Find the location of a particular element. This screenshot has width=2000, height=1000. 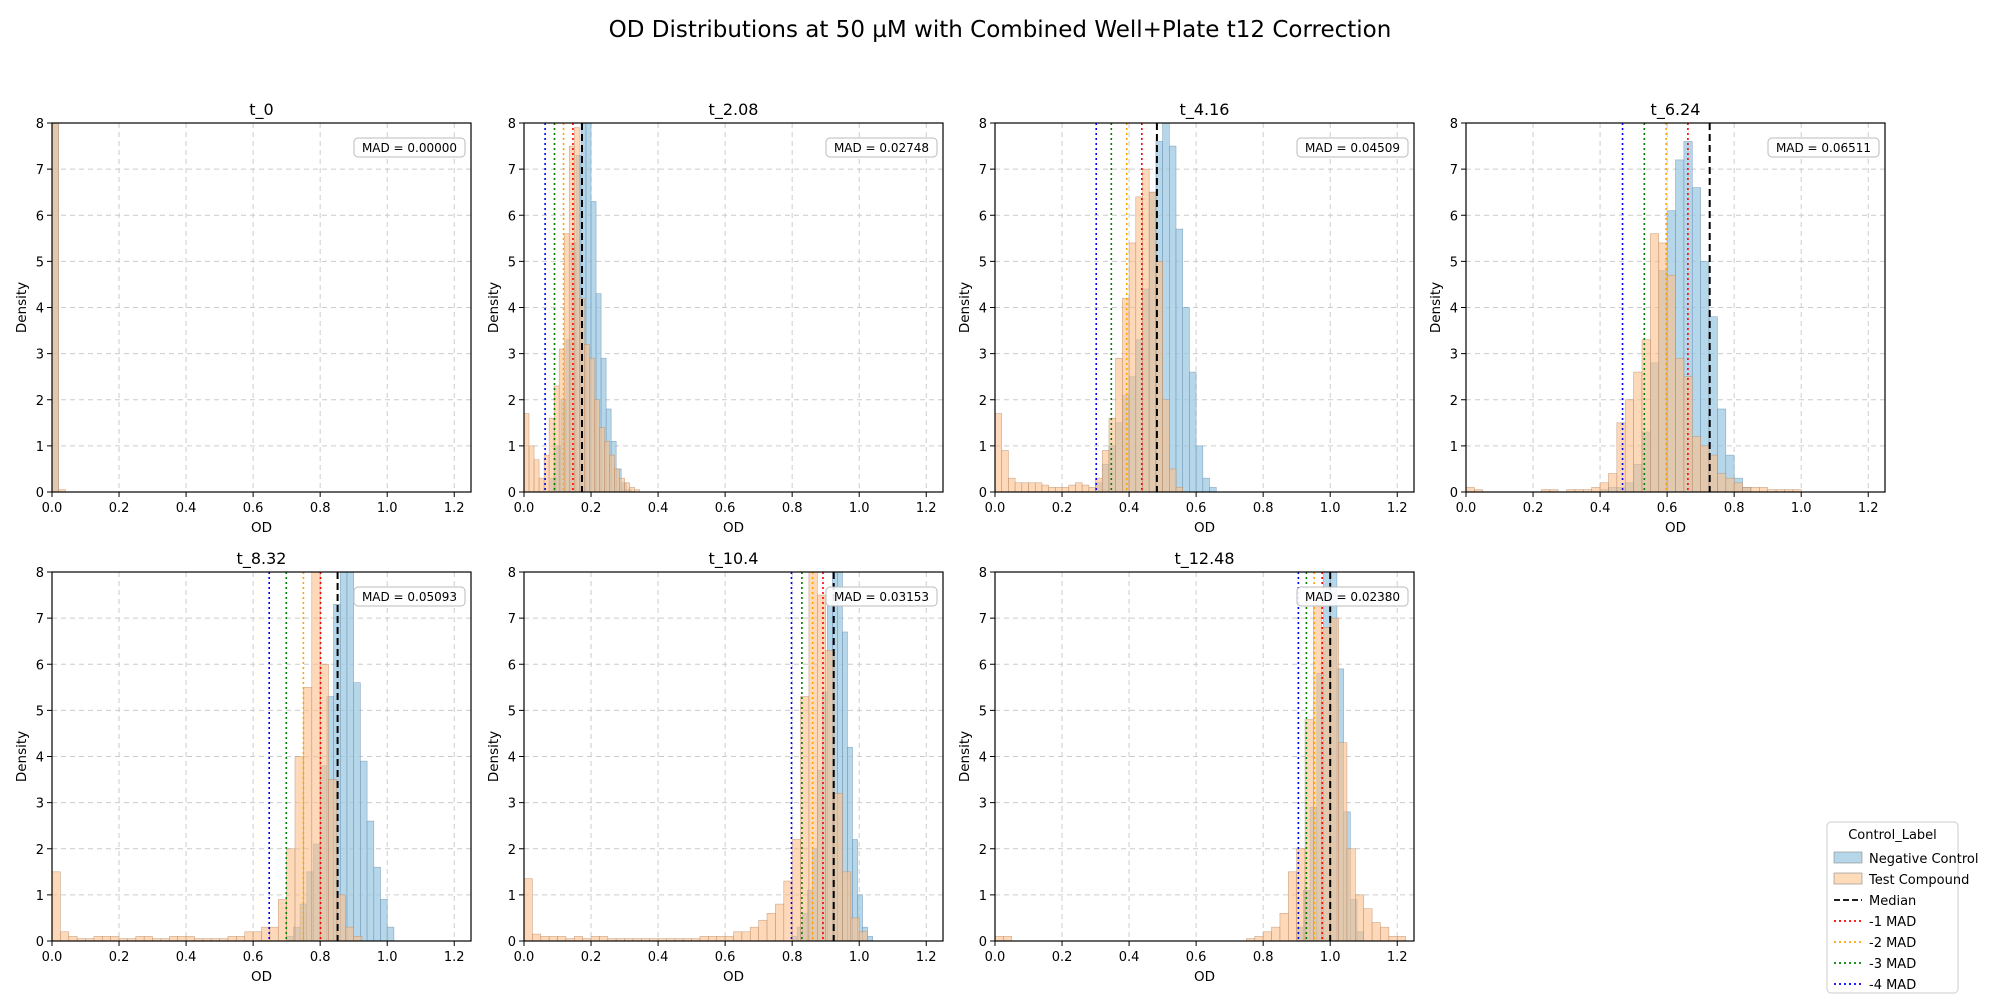

y-tick-label: 5 is located at coordinates (1454, 262).